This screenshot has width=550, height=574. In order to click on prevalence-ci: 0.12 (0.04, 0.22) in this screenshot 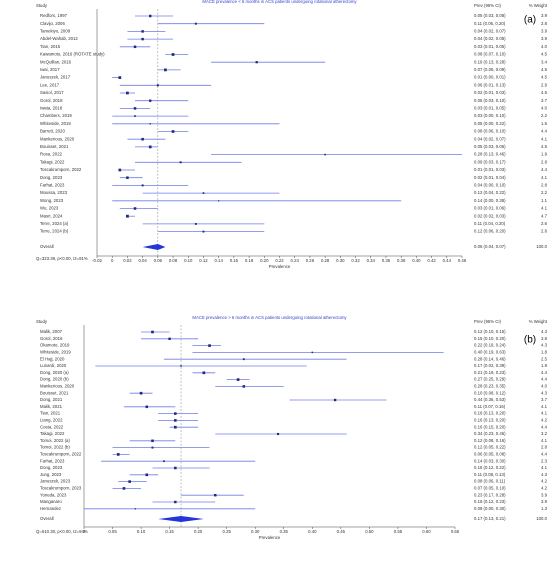, I will do `click(490, 192)`.